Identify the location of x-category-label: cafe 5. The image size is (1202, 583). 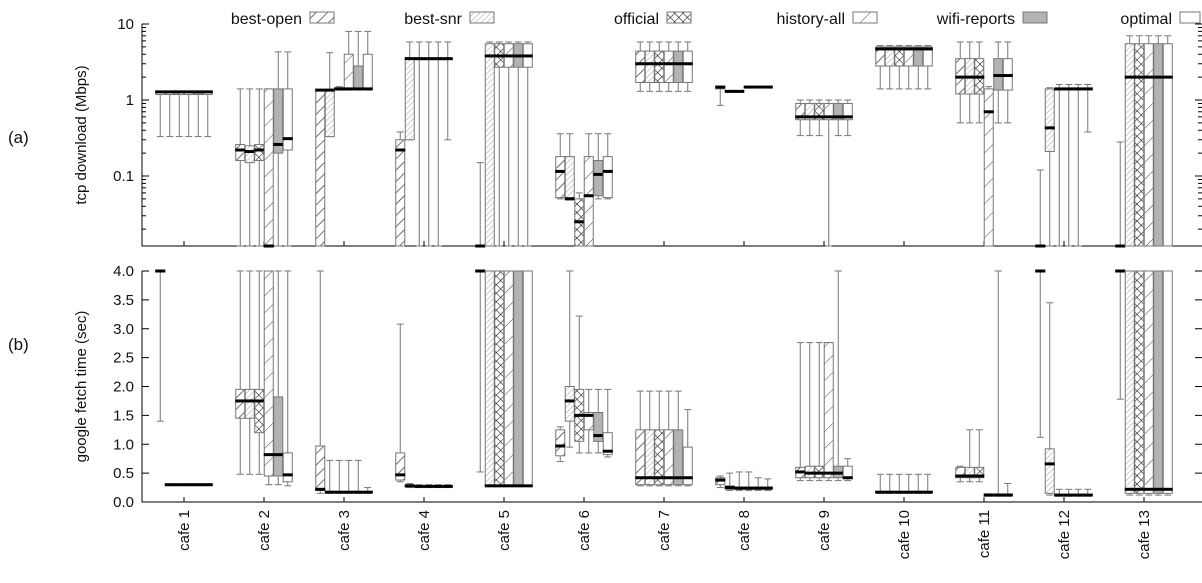
(504, 530).